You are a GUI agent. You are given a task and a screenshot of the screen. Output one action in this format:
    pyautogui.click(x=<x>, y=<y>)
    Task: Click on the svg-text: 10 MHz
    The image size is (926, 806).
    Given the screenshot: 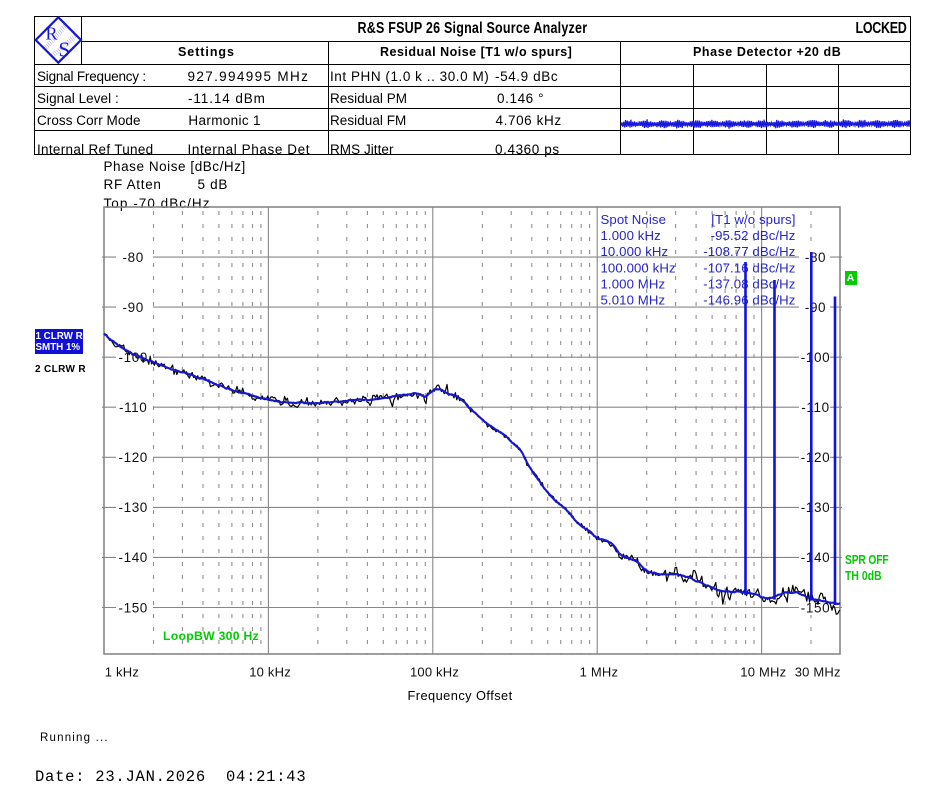 What is the action you would take?
    pyautogui.click(x=763, y=671)
    